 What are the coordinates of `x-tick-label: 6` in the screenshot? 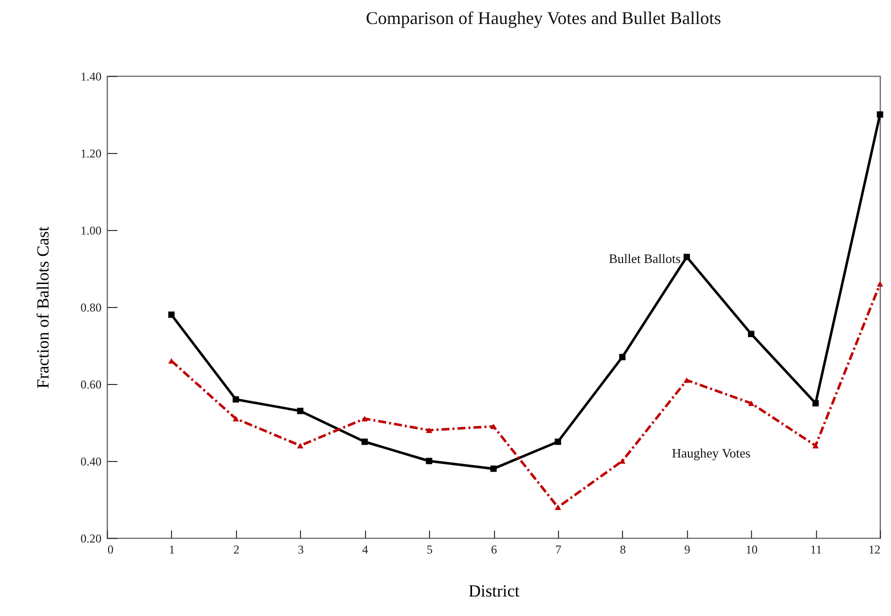 It's located at (494, 549).